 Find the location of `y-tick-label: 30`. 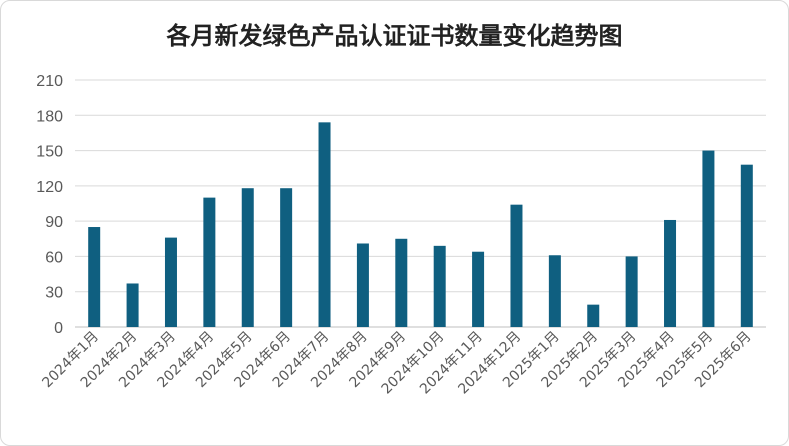

y-tick-label: 30 is located at coordinates (54, 293).